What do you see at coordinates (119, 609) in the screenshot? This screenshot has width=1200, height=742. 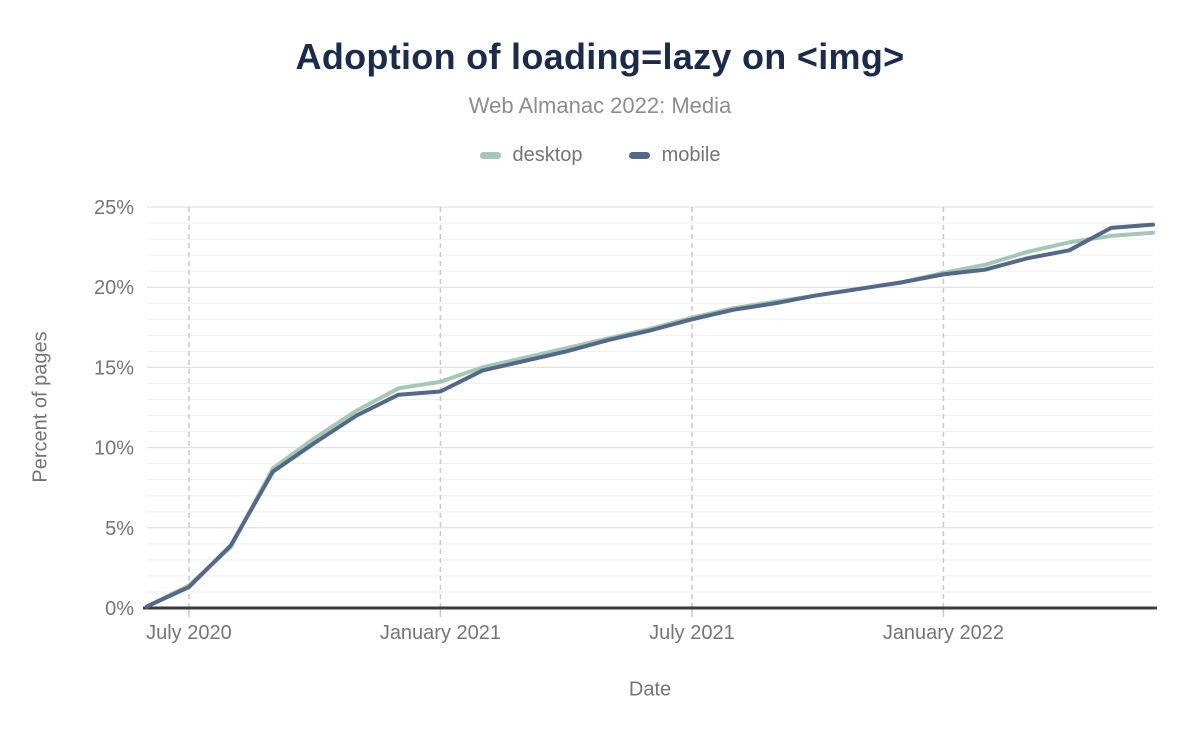 I see `y-tick-label: 0%` at bounding box center [119, 609].